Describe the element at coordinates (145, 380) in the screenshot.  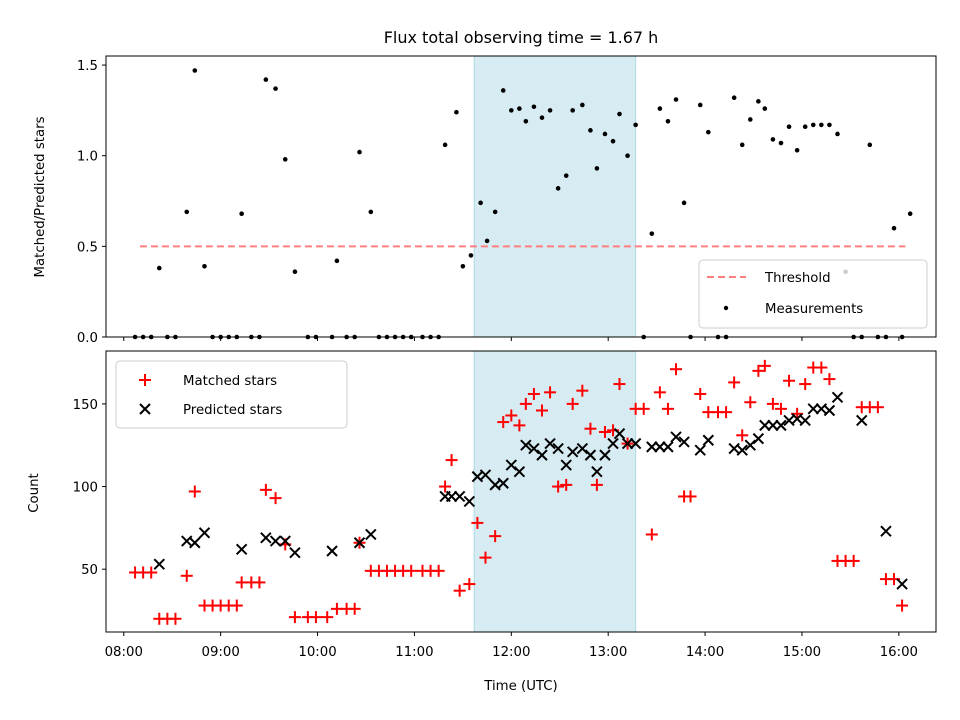
I see `legend-matched-swatch` at that location.